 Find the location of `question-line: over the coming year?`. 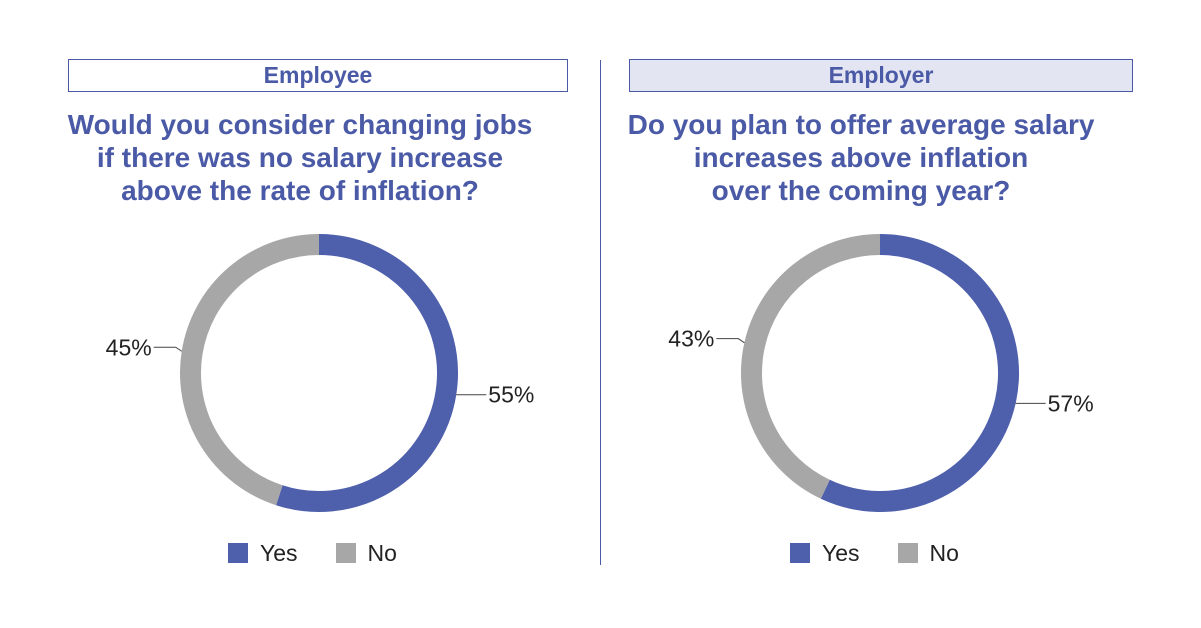

question-line: over the coming year? is located at coordinates (861, 190).